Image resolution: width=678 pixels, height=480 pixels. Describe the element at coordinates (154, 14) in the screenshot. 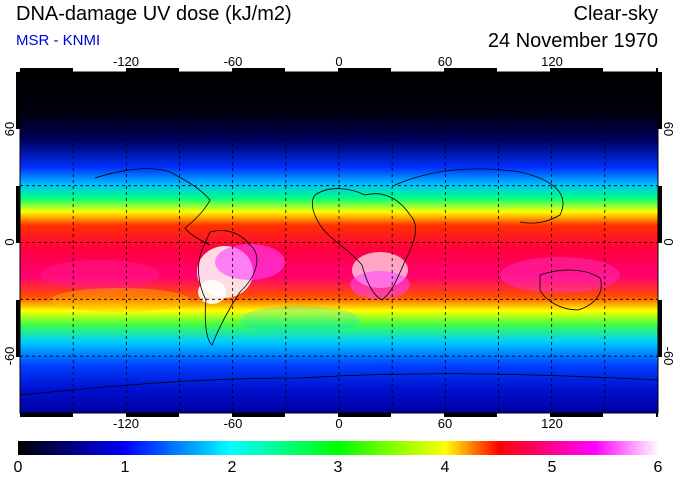

I see `map-title: DNA-damage UV dose (kJ/m2)` at that location.